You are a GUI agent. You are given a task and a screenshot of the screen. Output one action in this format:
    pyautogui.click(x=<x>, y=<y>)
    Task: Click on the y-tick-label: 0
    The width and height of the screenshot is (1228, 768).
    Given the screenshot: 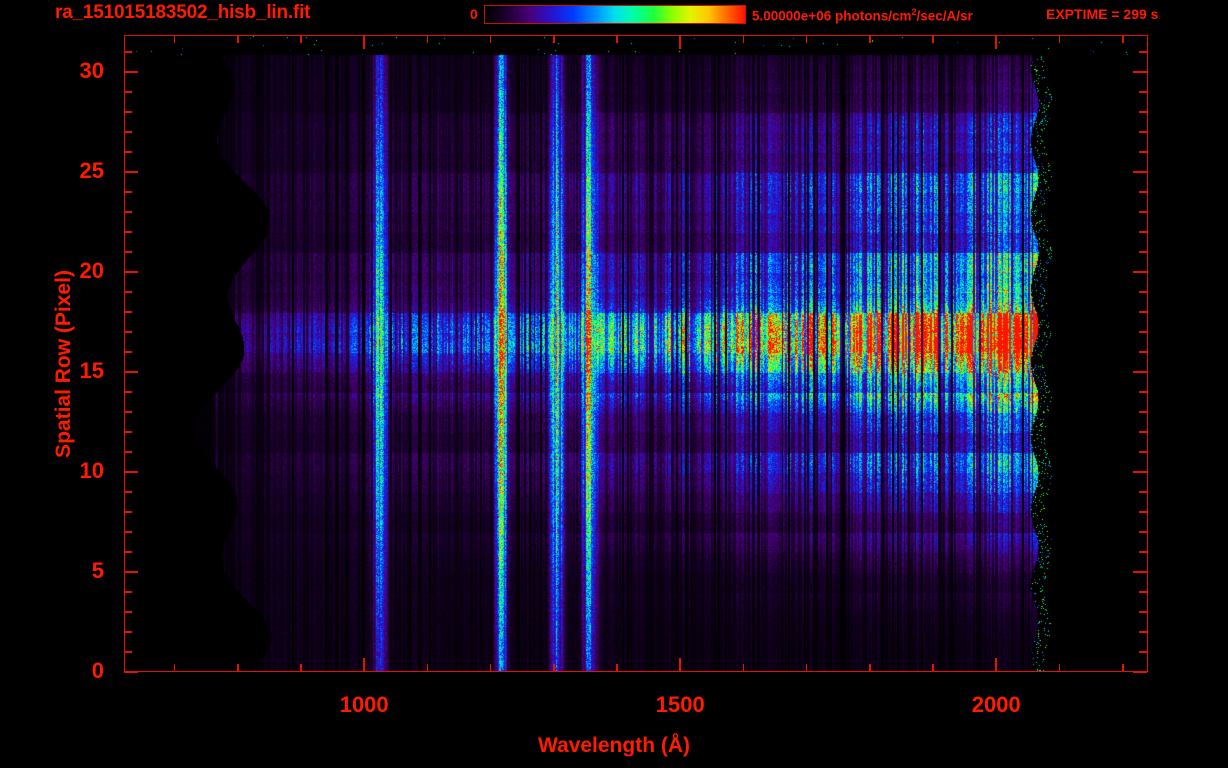 What is the action you would take?
    pyautogui.click(x=97, y=670)
    